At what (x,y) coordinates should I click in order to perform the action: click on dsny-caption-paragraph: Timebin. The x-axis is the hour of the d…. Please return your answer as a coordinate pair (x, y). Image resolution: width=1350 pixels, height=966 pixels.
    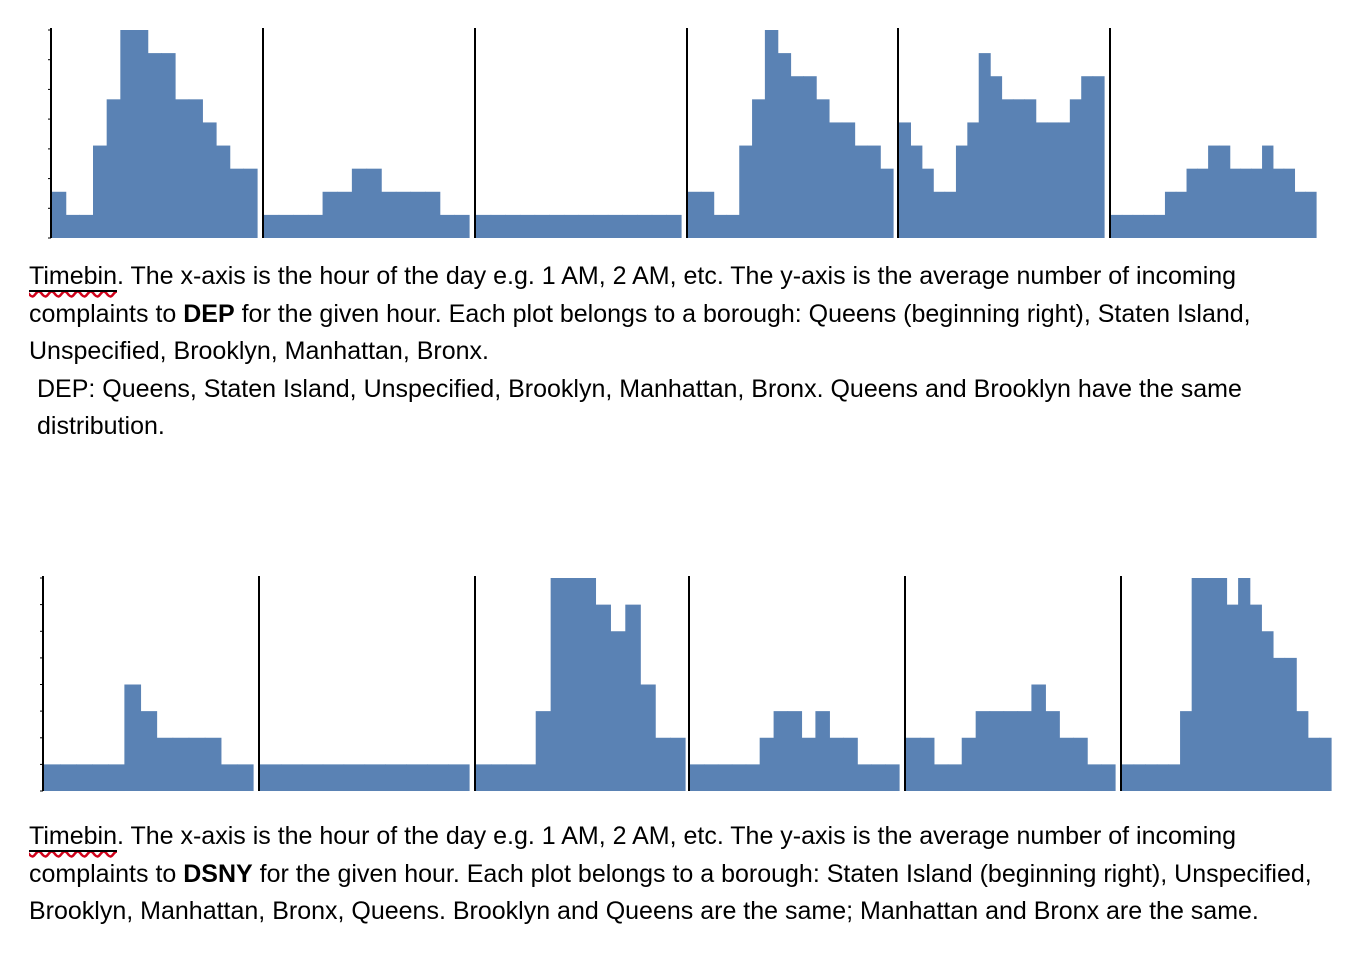
    Looking at the image, I should click on (679, 874).